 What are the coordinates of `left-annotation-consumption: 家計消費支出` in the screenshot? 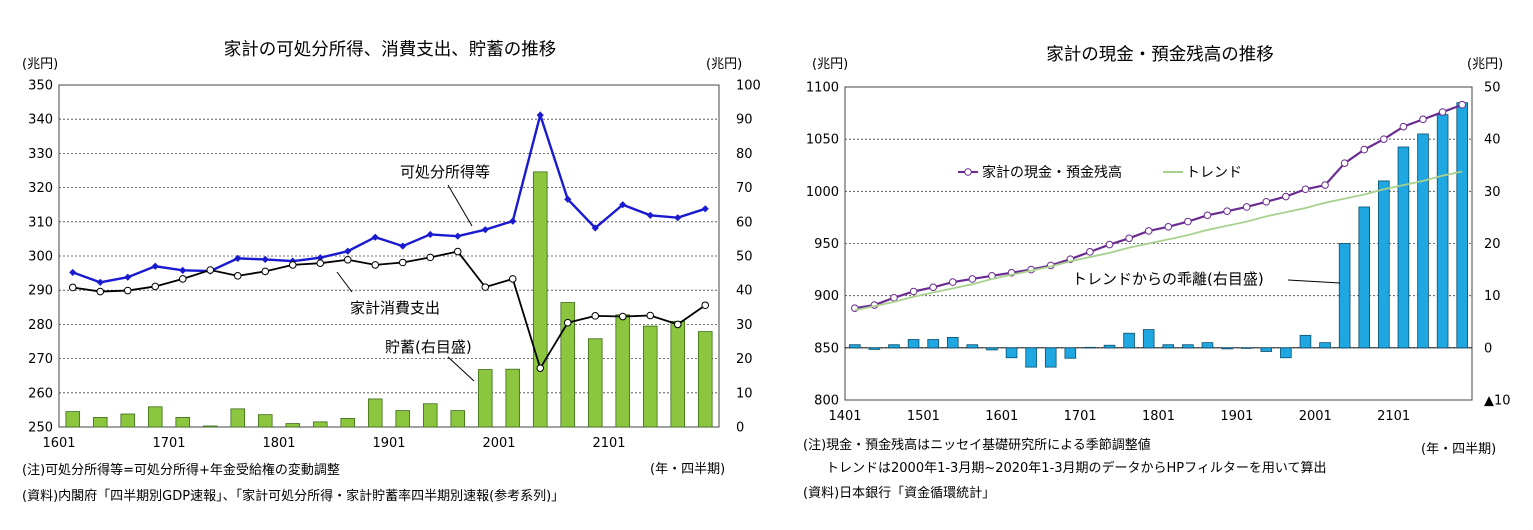 It's located at (395, 308).